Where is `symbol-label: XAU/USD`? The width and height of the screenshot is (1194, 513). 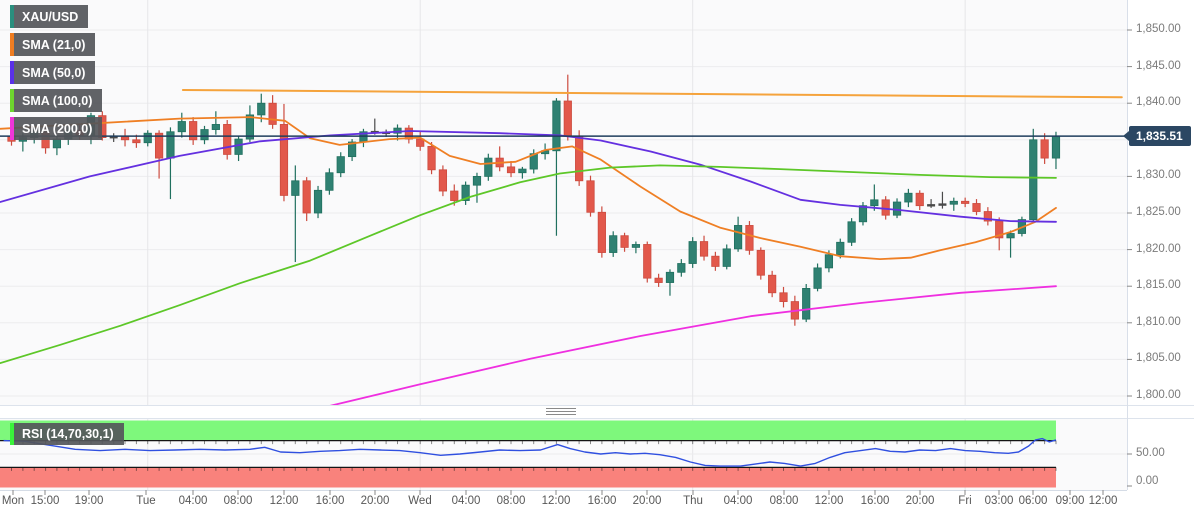
symbol-label: XAU/USD is located at coordinates (50, 16).